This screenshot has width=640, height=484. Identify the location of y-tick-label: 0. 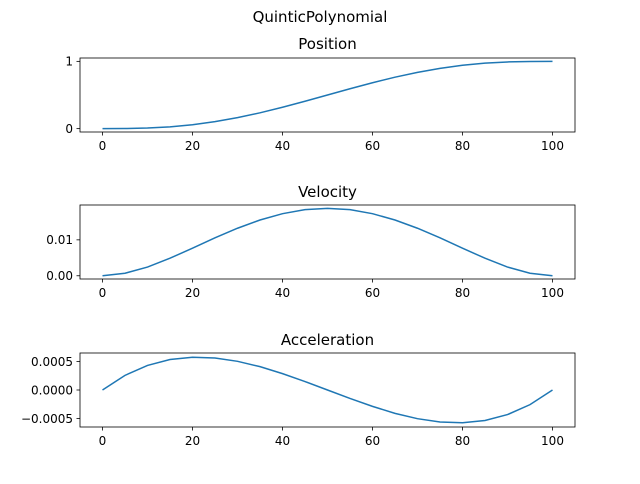
(69, 129).